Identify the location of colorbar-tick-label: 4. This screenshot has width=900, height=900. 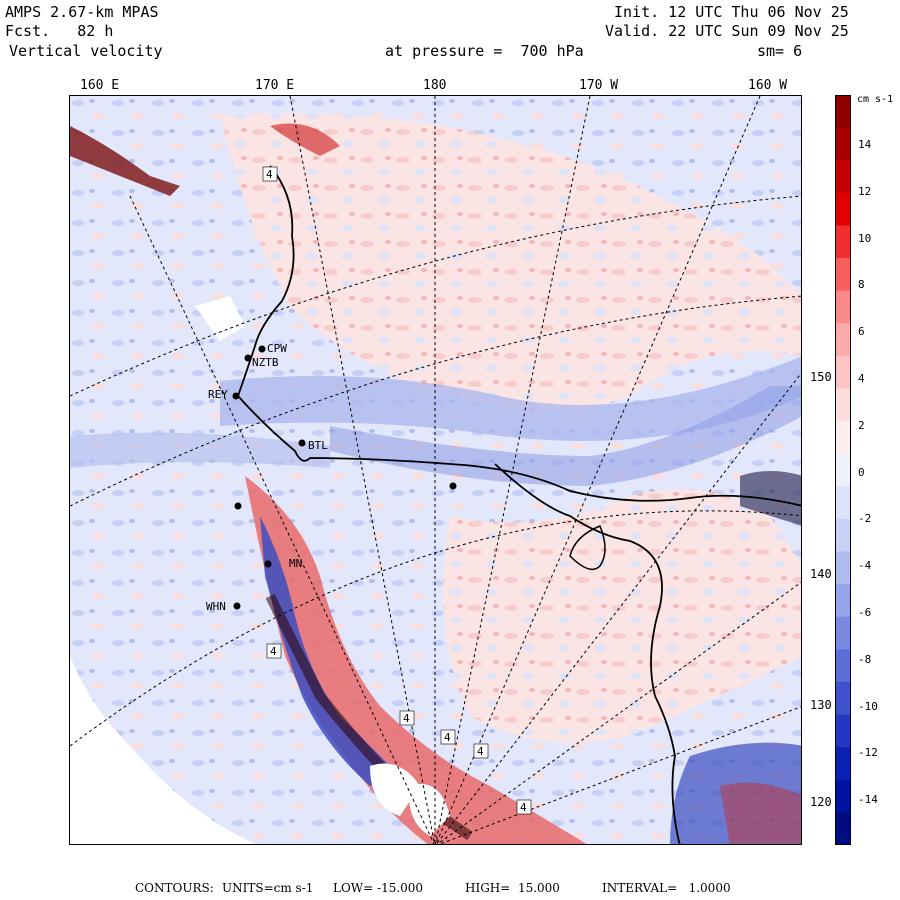
(861, 378).